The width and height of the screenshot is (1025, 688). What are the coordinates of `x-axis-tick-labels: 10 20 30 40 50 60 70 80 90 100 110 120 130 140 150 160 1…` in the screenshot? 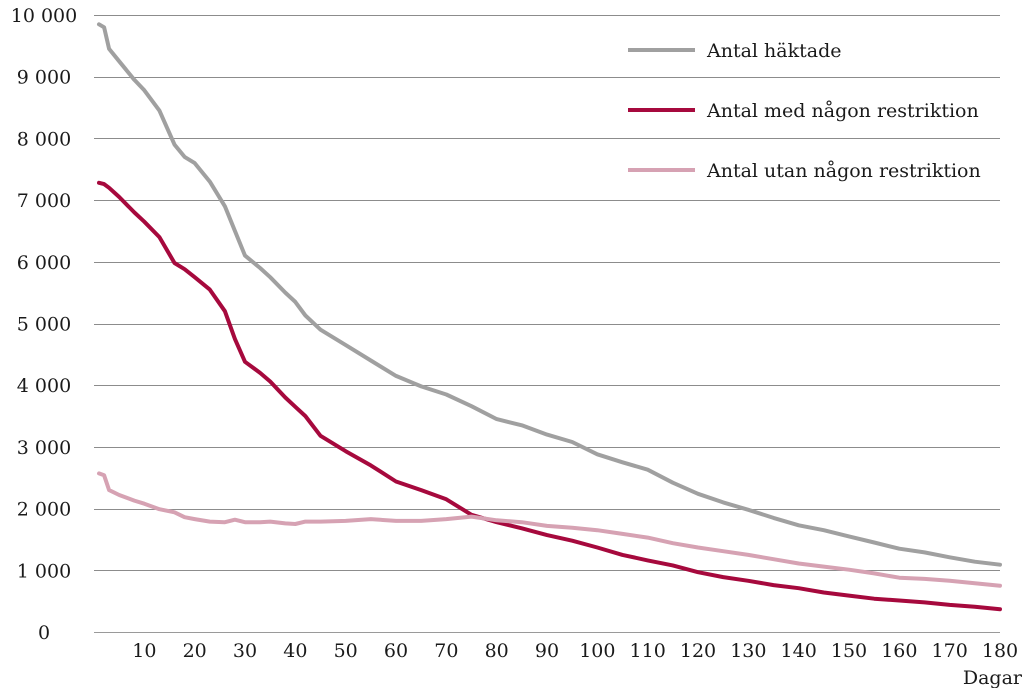 It's located at (575, 651).